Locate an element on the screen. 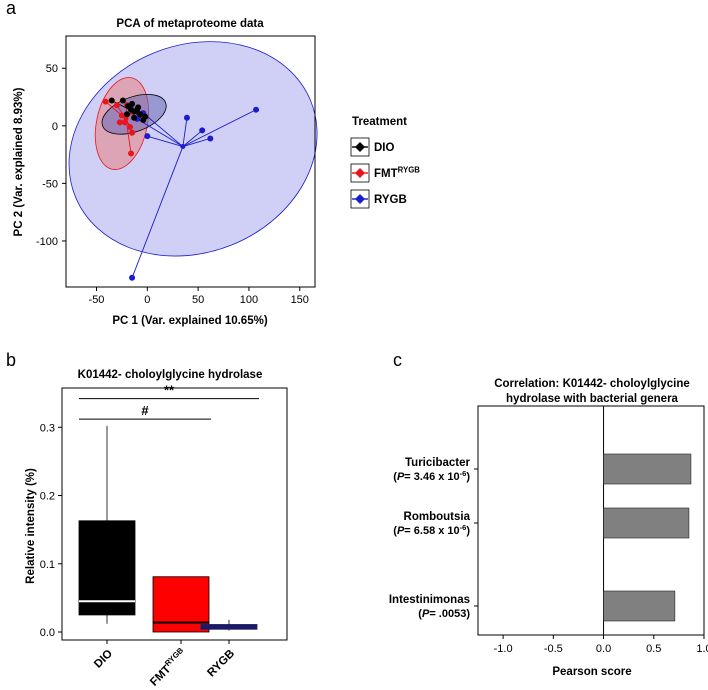 The image size is (708, 690). corr-x-tick-label: 0.5 is located at coordinates (653, 649).